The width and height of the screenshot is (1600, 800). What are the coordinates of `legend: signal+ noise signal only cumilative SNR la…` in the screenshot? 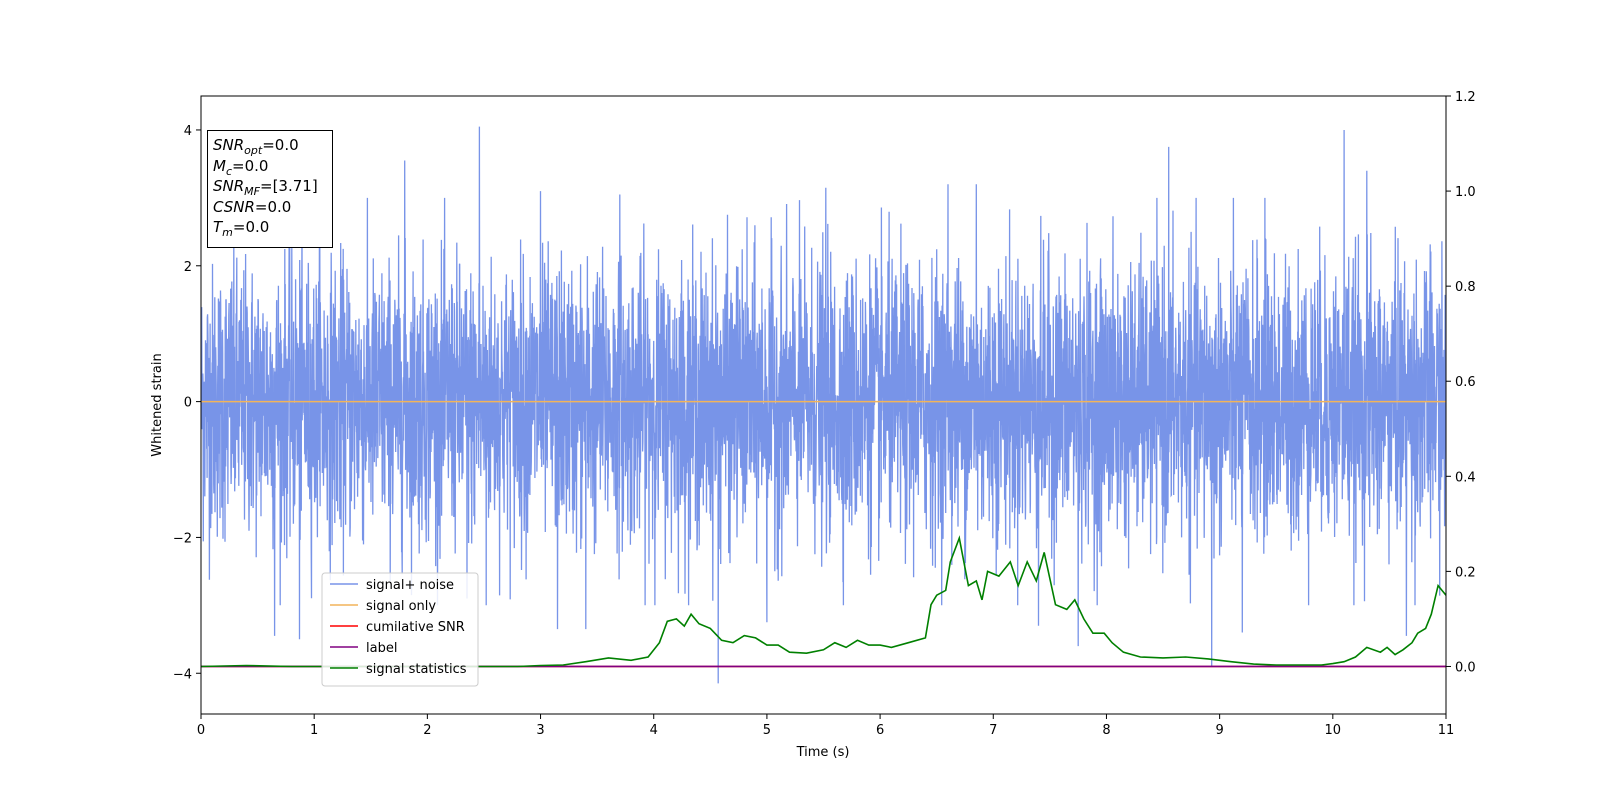 It's located at (400, 629).